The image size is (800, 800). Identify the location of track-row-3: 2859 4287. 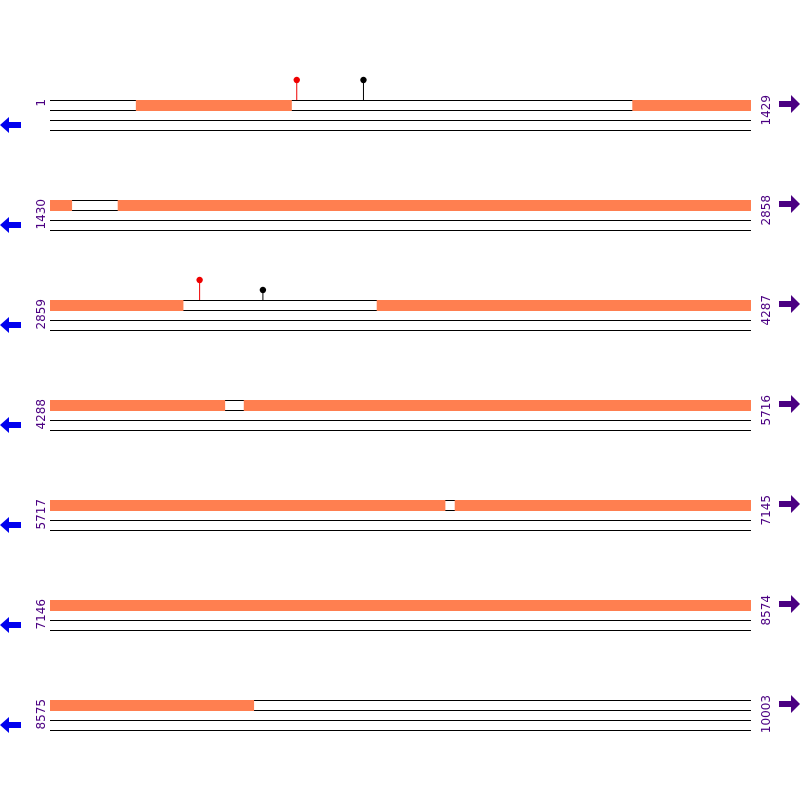
(400, 304).